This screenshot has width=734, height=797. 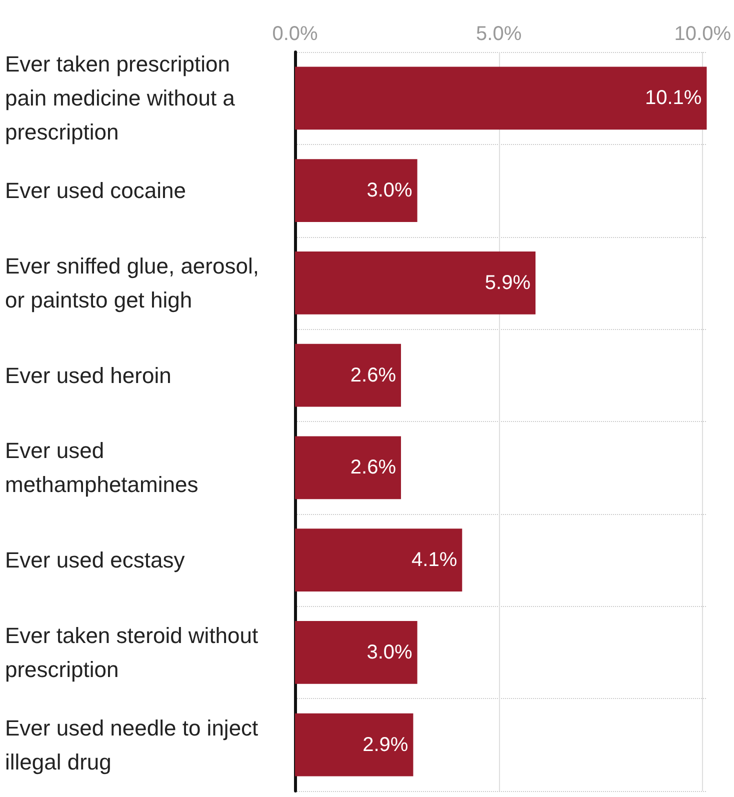 What do you see at coordinates (123, 98) in the screenshot?
I see `y-tick-label: Ever taken prescription pain medicine without a prescription` at bounding box center [123, 98].